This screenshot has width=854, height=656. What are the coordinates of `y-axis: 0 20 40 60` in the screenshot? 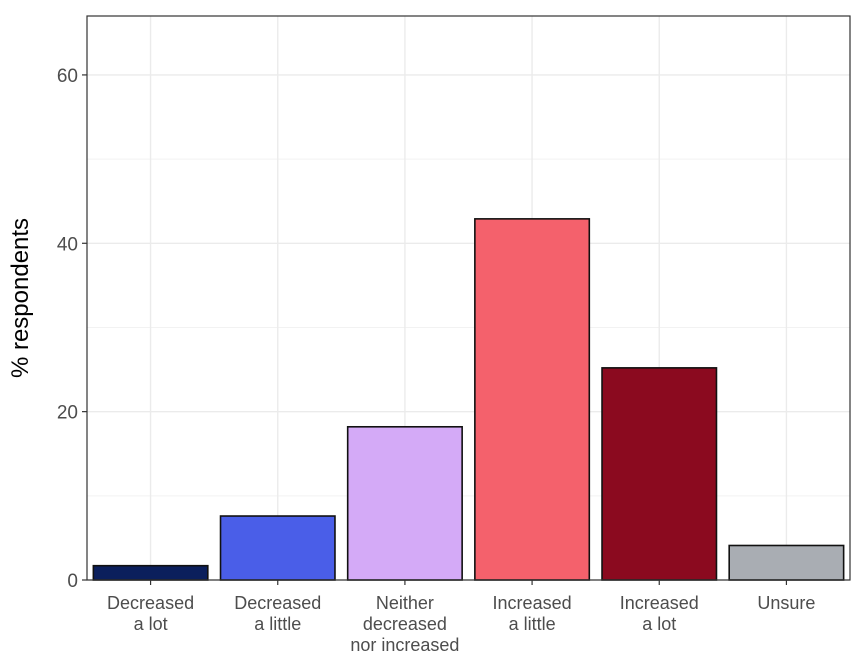 It's located at (72, 329).